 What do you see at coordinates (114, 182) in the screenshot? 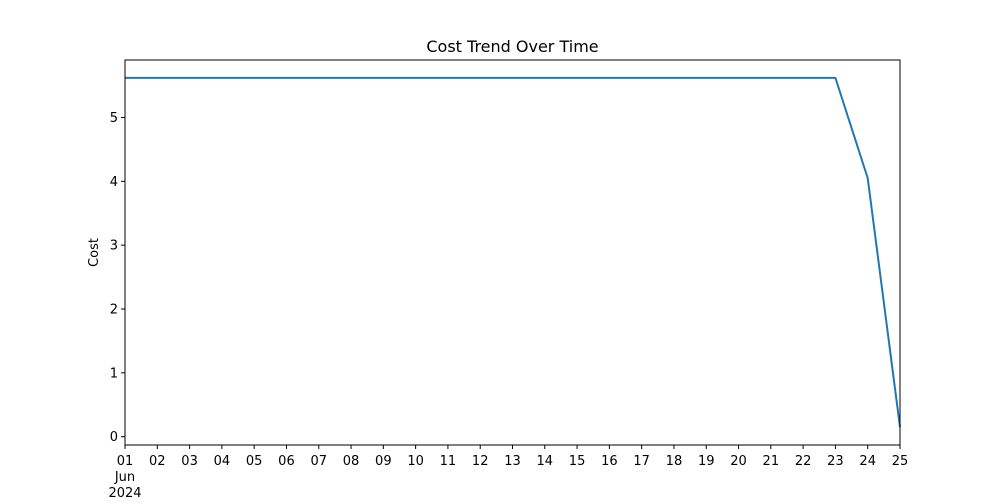
I see `y-tick-label: 4` at bounding box center [114, 182].